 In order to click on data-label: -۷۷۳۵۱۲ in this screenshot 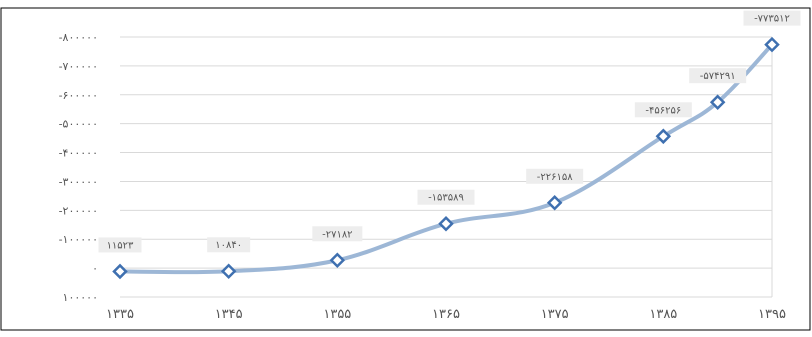, I will do `click(772, 18)`.